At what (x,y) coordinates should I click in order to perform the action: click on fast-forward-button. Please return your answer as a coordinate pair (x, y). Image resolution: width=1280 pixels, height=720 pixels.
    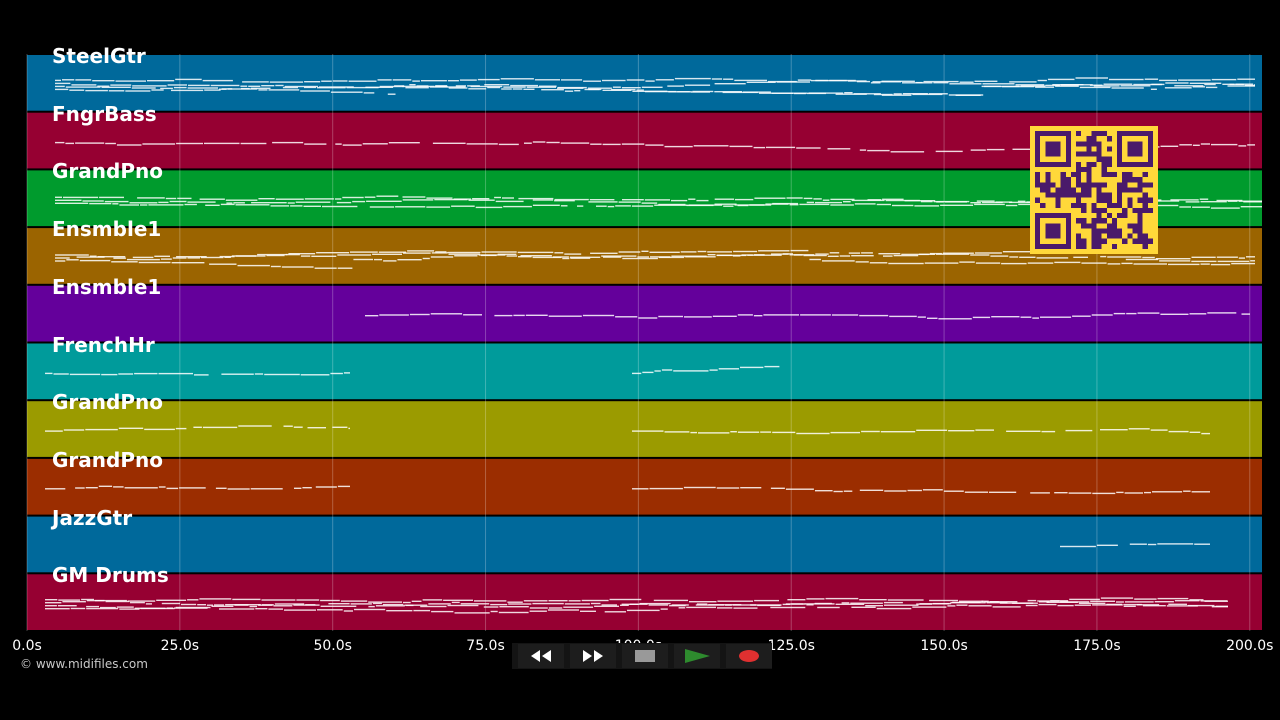
    Looking at the image, I should click on (593, 656).